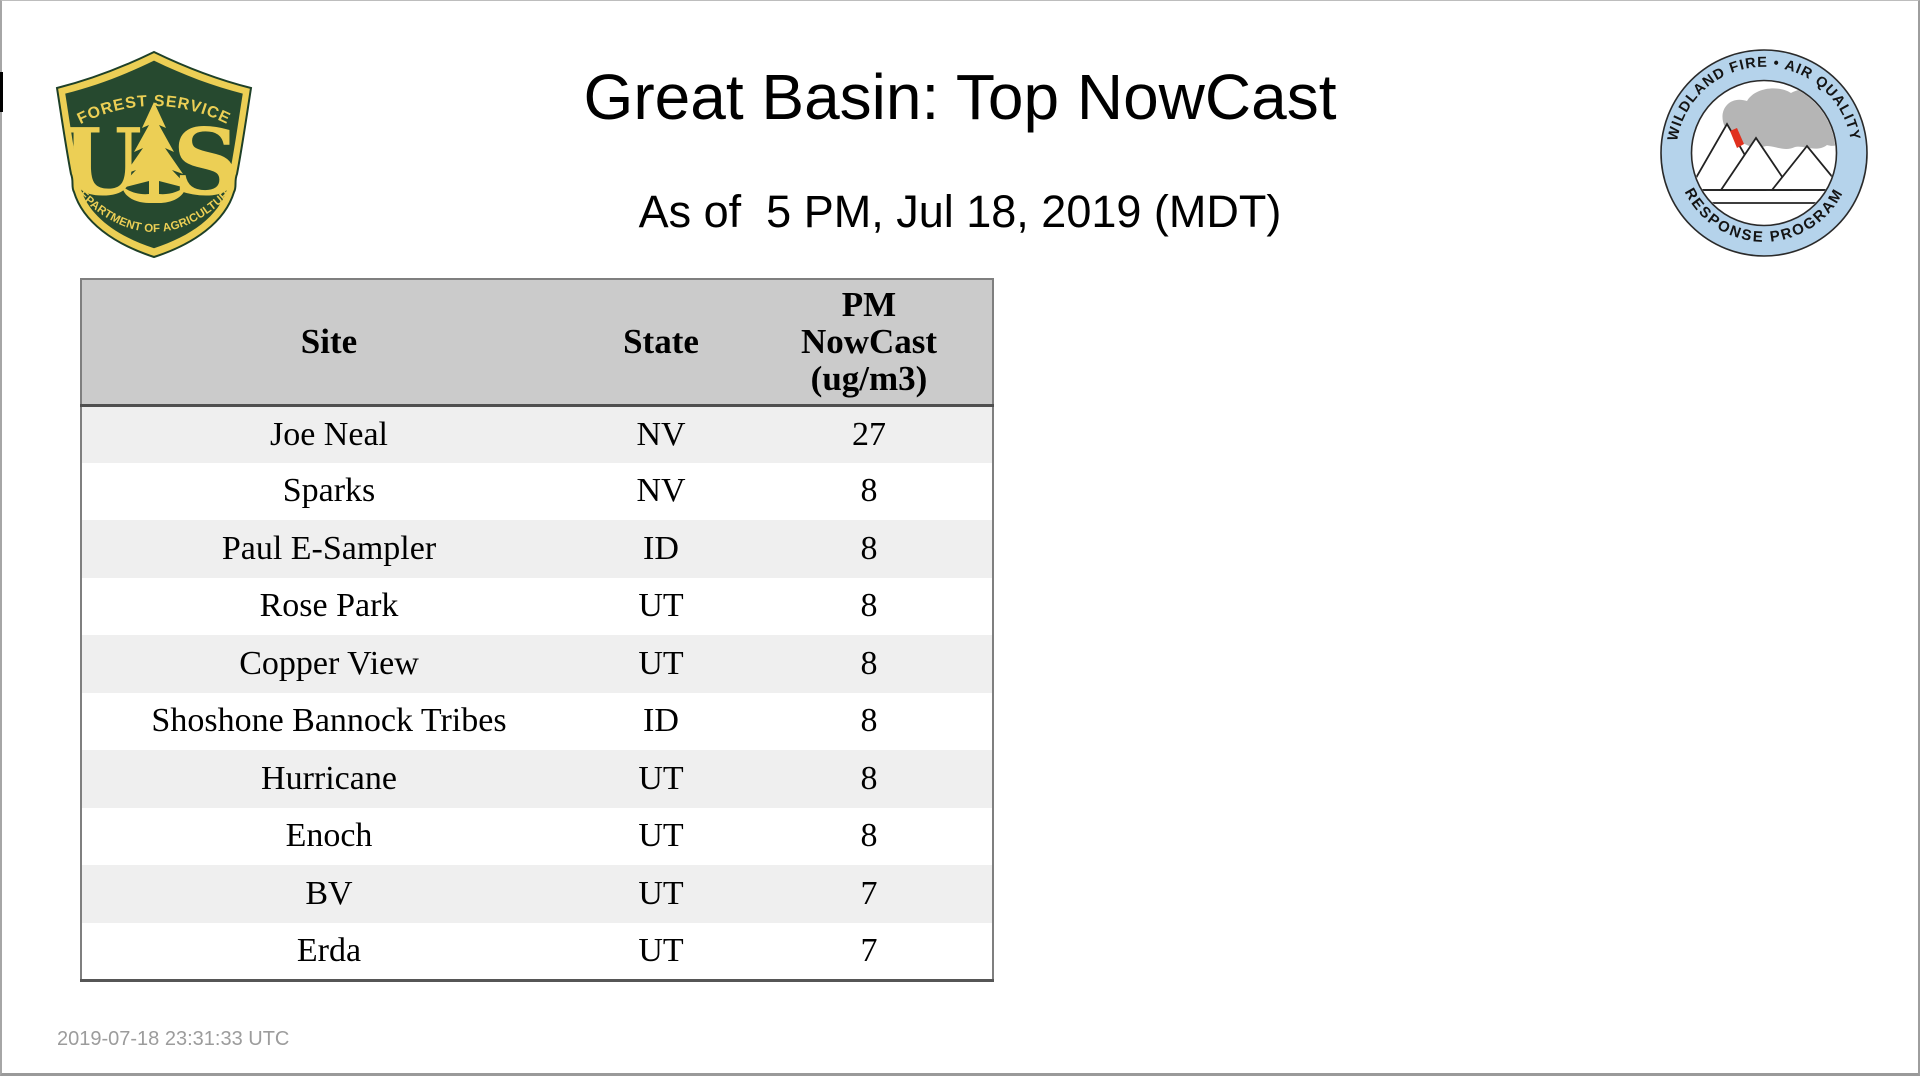  Describe the element at coordinates (329, 893) in the screenshot. I see `site-cell: BV` at that location.